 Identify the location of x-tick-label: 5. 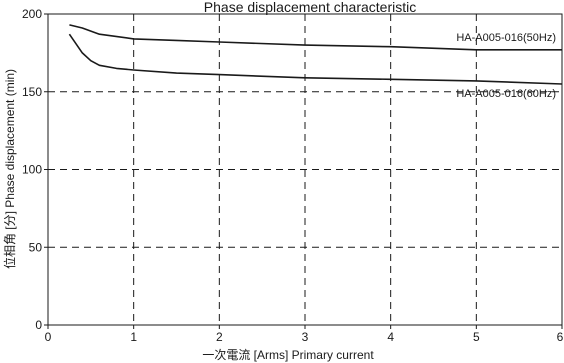
(476, 337).